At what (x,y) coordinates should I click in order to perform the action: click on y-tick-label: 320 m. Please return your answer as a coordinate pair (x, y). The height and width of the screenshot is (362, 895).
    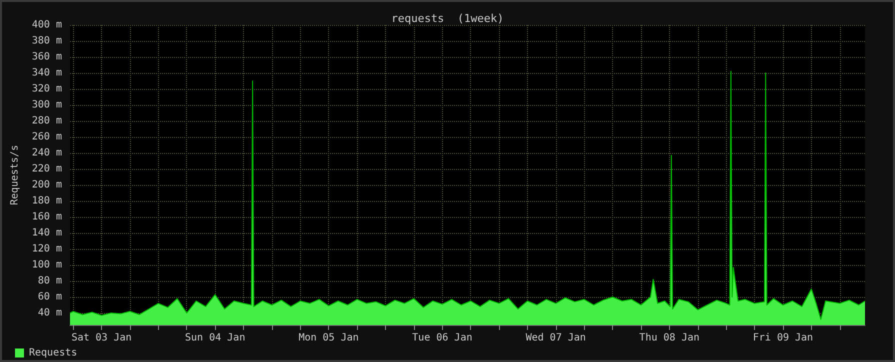
    Looking at the image, I should click on (47, 89).